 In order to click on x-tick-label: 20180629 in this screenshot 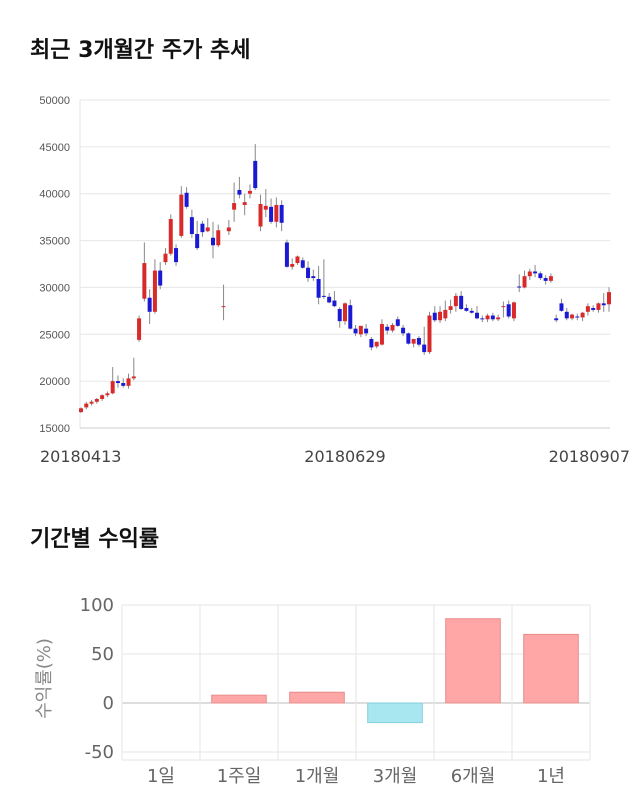, I will do `click(344, 456)`.